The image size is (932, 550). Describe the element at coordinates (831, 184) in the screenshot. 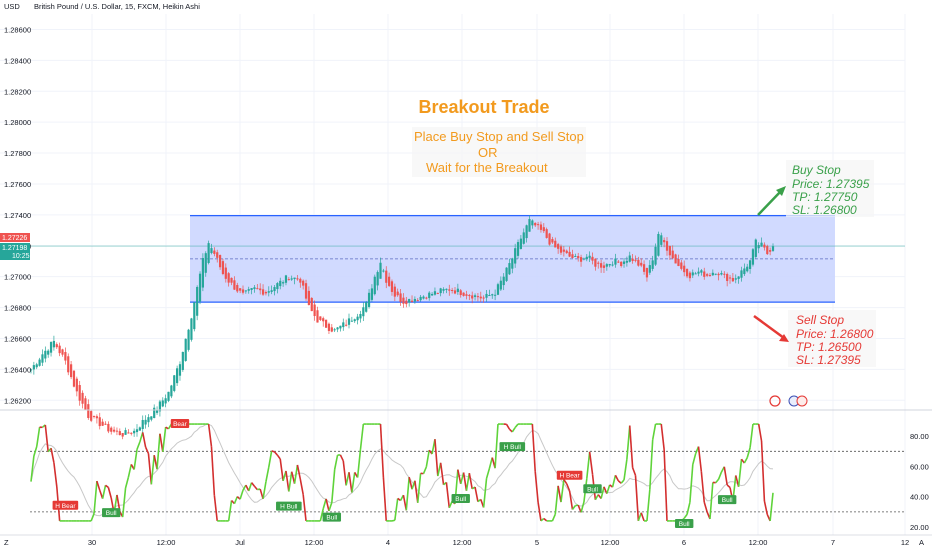

I see `buy-stop-price: Price: 1.27395` at that location.